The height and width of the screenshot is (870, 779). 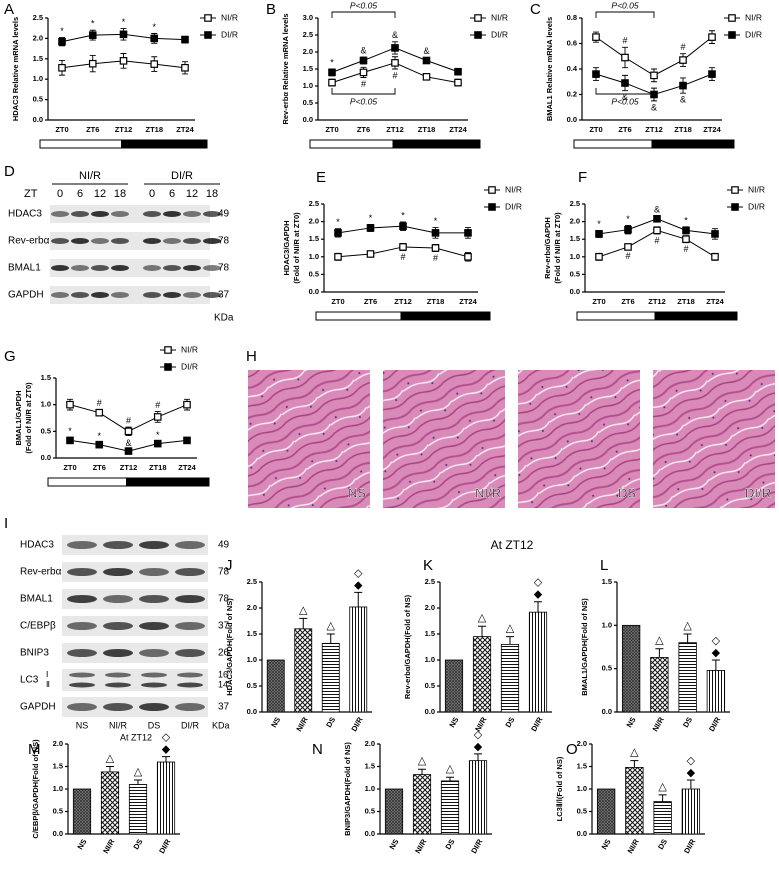 I want to click on y-axis-label: BNIP3/GAPDH(Fold of NS), so click(x=347, y=789).